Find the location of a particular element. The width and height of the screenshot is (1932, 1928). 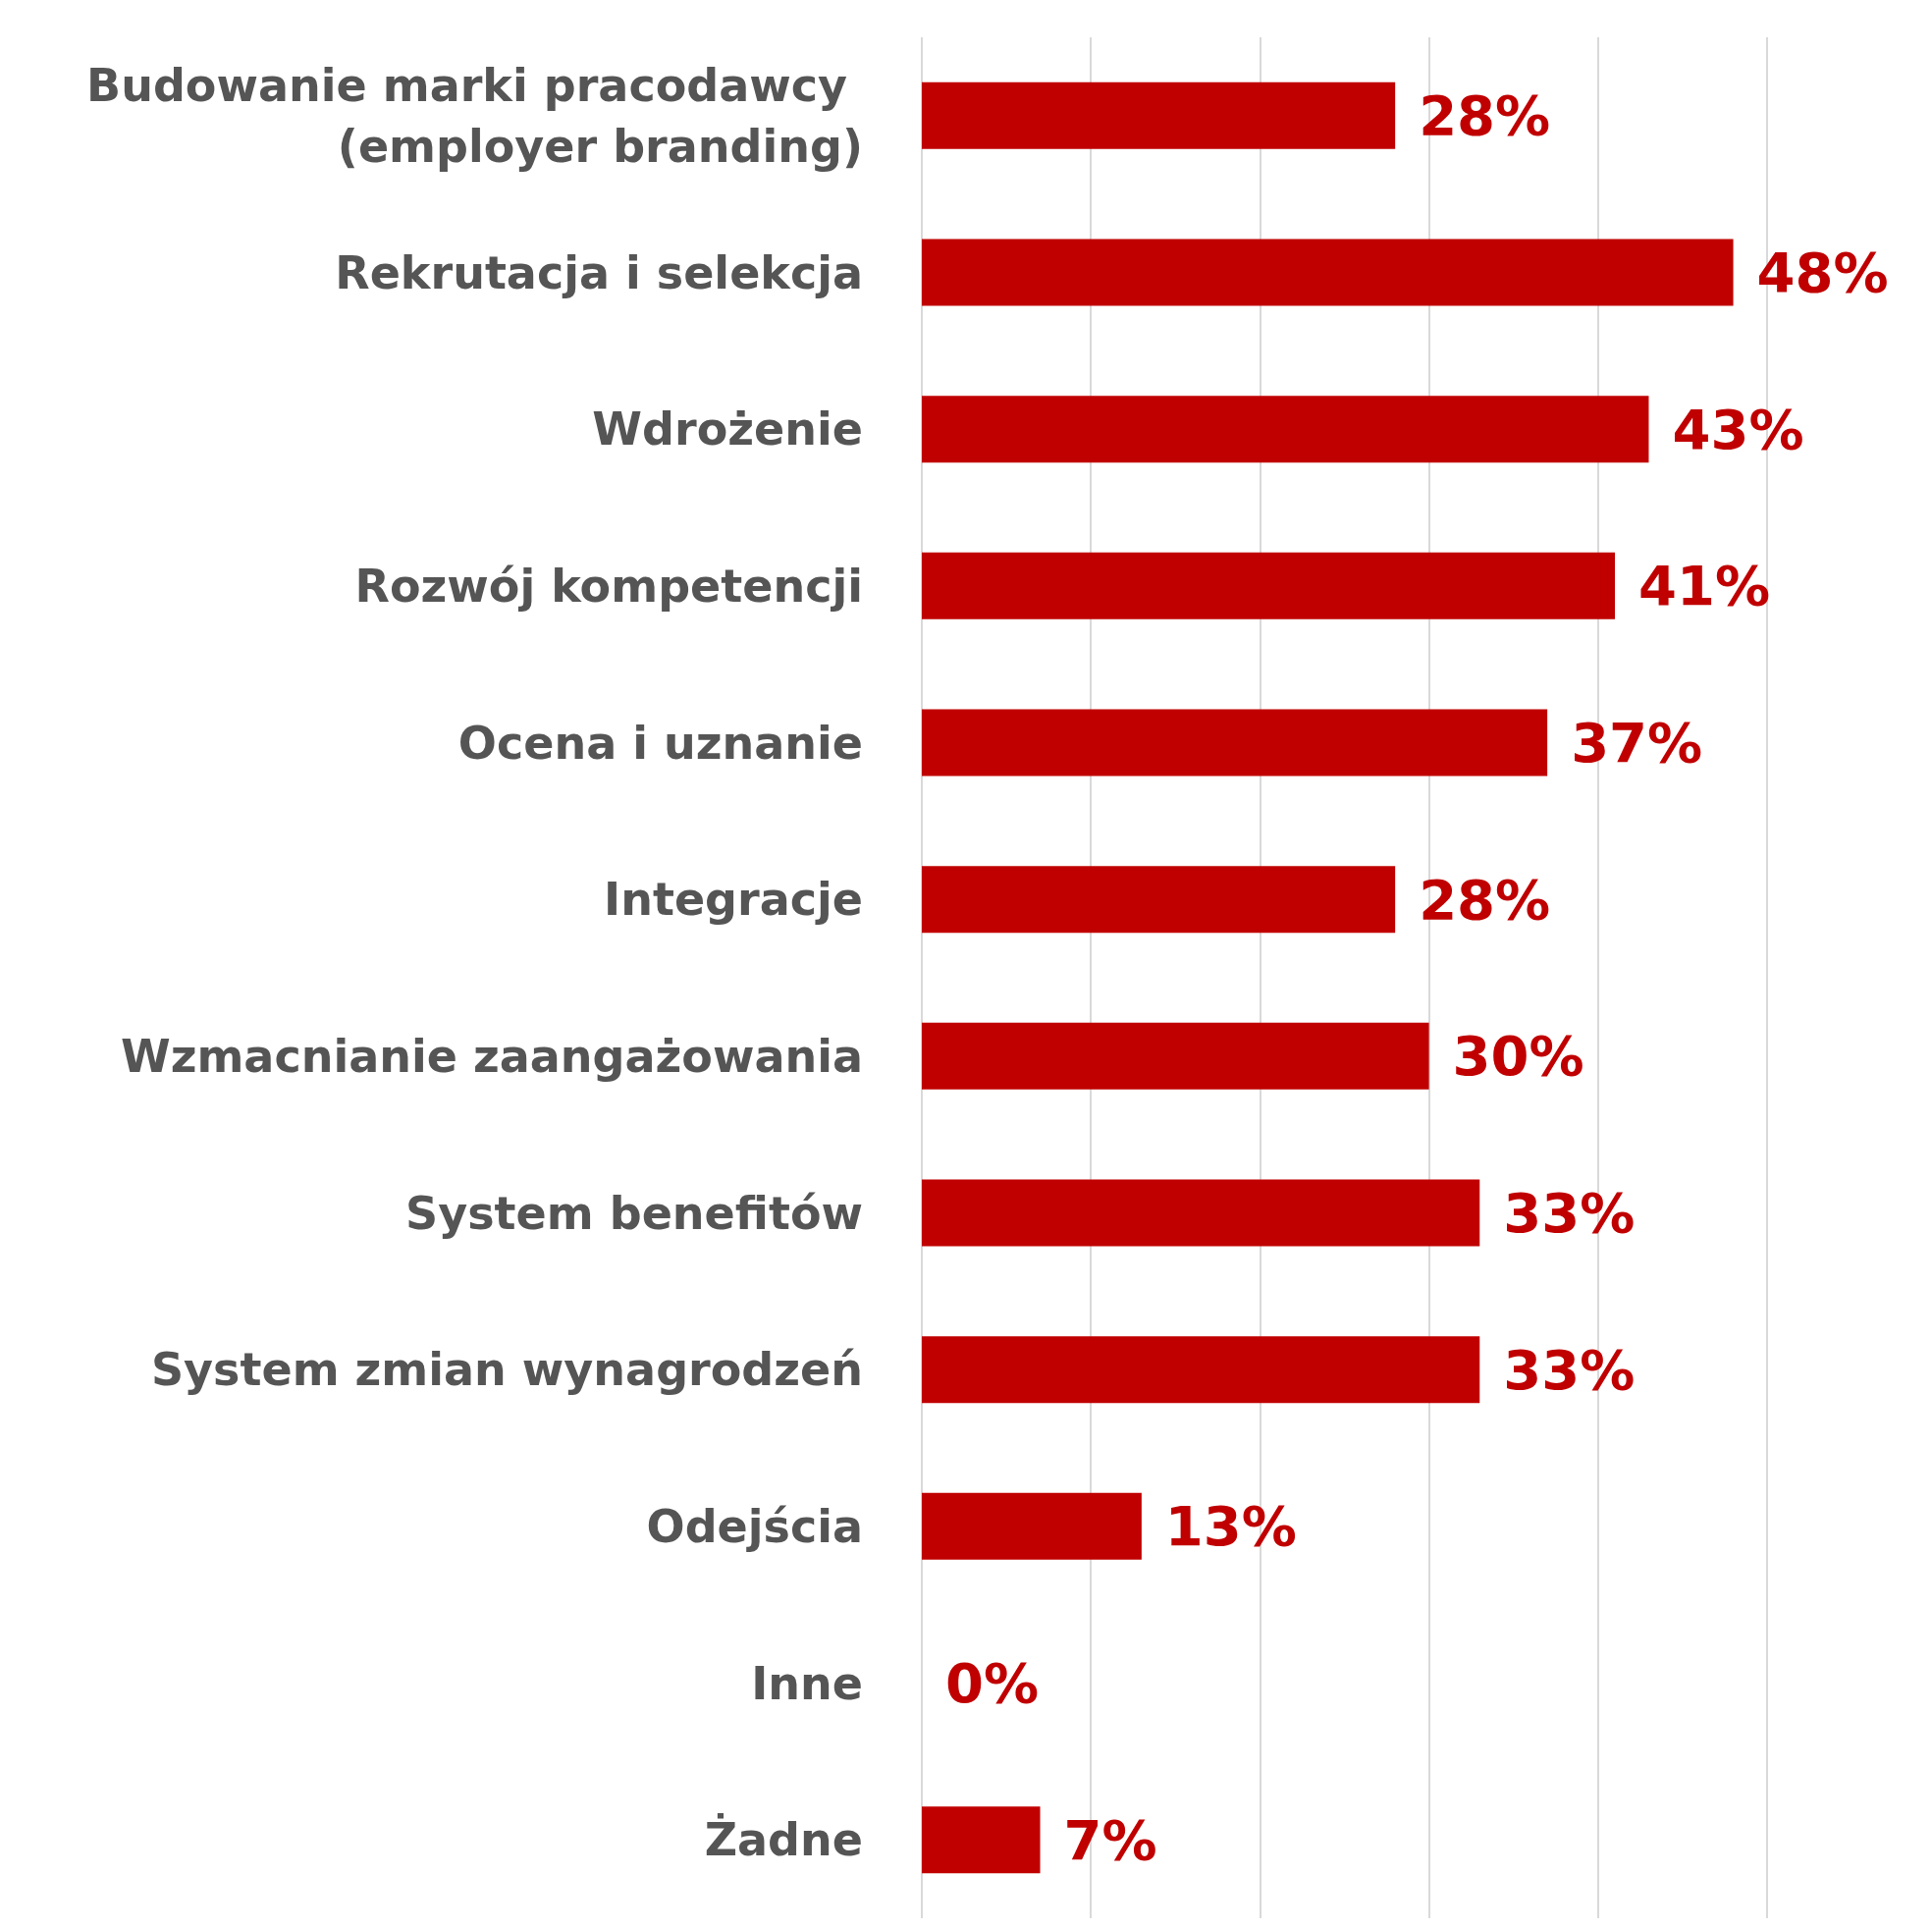

y-tick-label: Budowanie marki pracodawcy (employer branding) is located at coordinates (474, 115).